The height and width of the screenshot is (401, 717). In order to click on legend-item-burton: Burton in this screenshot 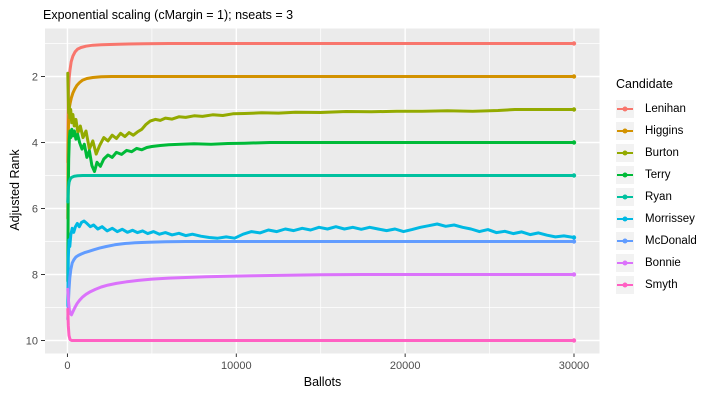, I will do `click(656, 153)`.